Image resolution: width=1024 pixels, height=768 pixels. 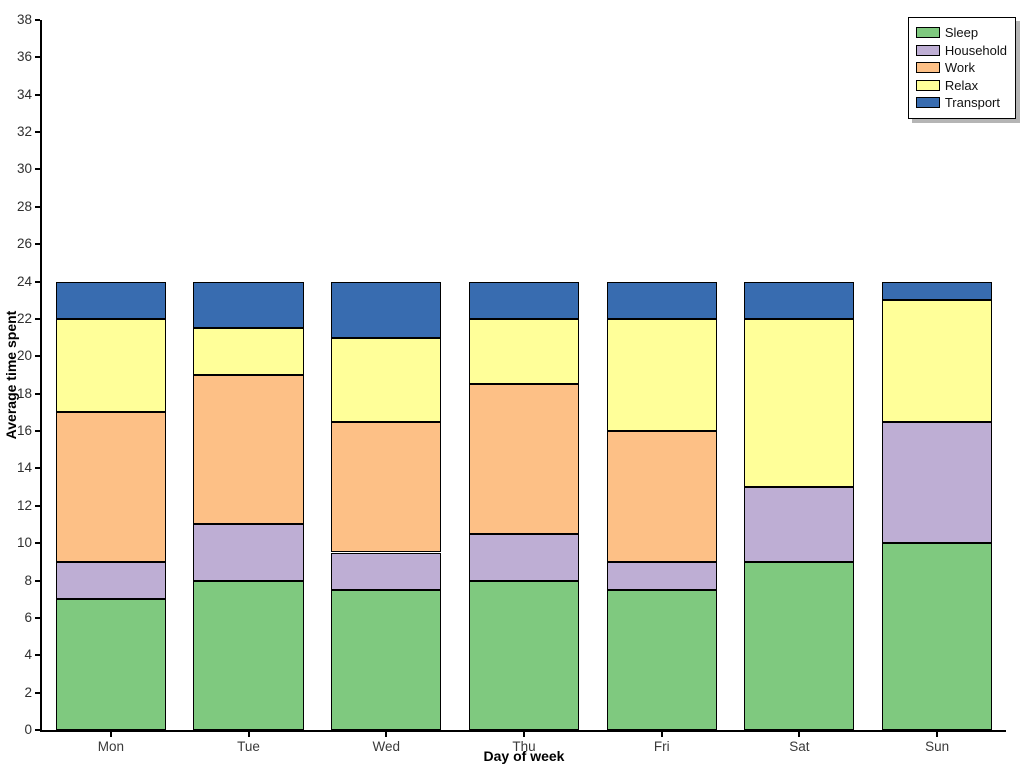 What do you see at coordinates (24, 543) in the screenshot?
I see `y-tick-label: 10` at bounding box center [24, 543].